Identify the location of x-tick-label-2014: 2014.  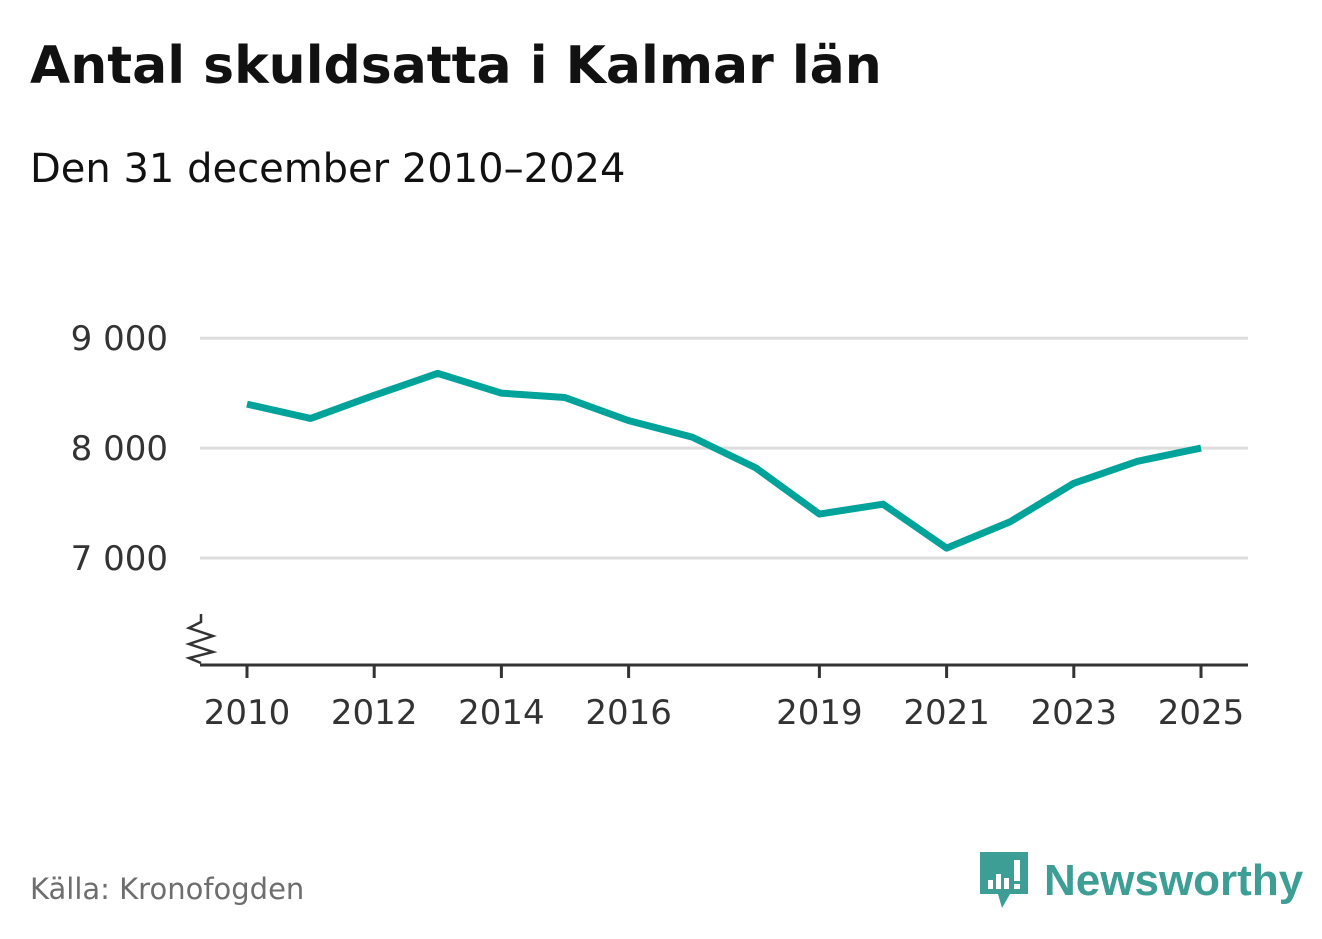
(501, 713).